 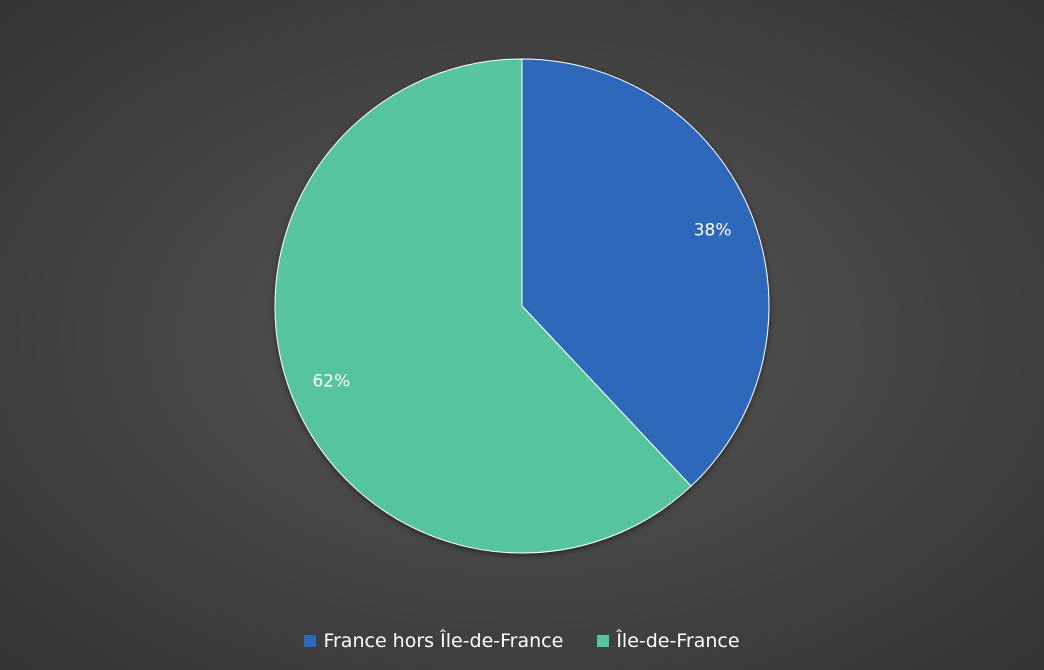 I want to click on legend-swatch-france-hors-ile-de-france, so click(x=310, y=641).